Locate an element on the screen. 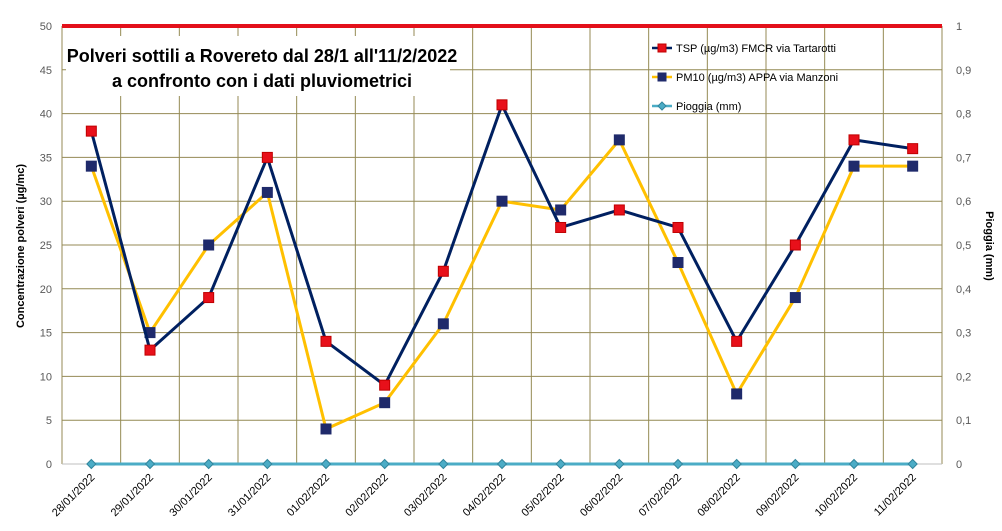 This screenshot has height=531, width=1002. y2-tick-label: 0,8 is located at coordinates (963, 115).